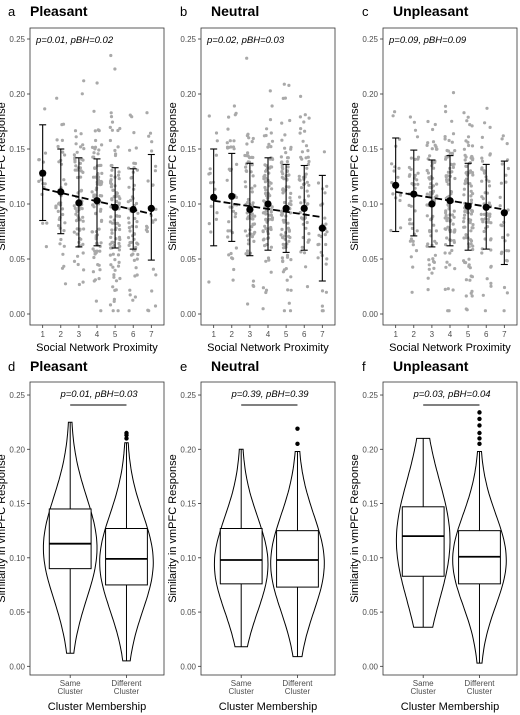  What do you see at coordinates (486, 334) in the screenshot?
I see `x-tick-label: 6` at bounding box center [486, 334].